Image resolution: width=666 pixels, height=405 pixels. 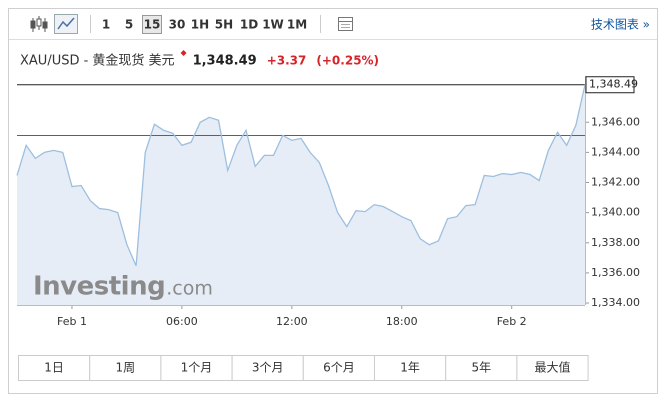 I want to click on range-label: 5年, so click(x=481, y=368).